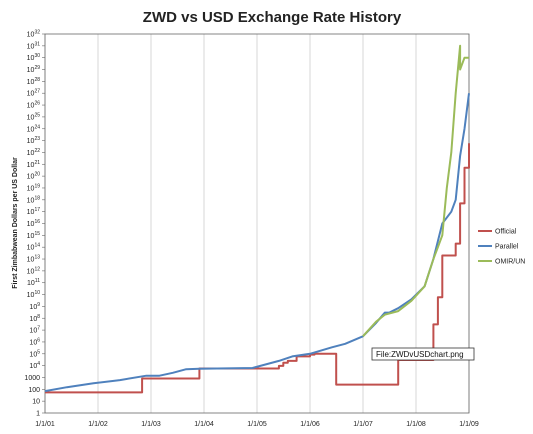 Image resolution: width=533 pixels, height=434 pixels. Describe the element at coordinates (33, 282) in the screenshot. I see `y-tick-label: 10¹¹` at that location.